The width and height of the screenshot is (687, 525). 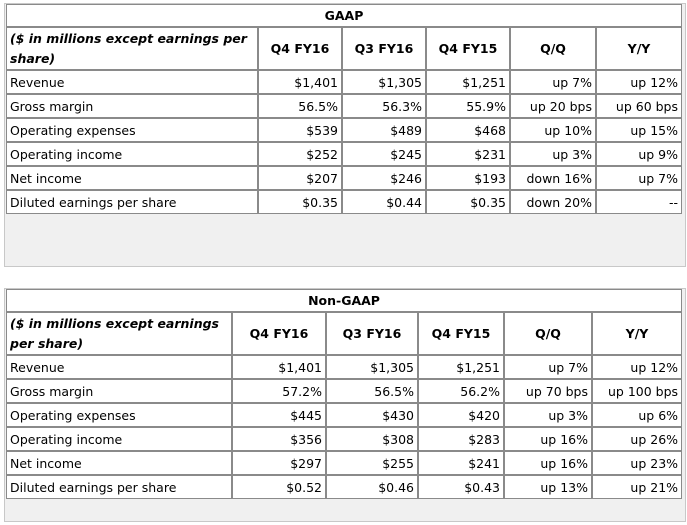 I want to click on table-cell: up 9%, so click(x=639, y=154).